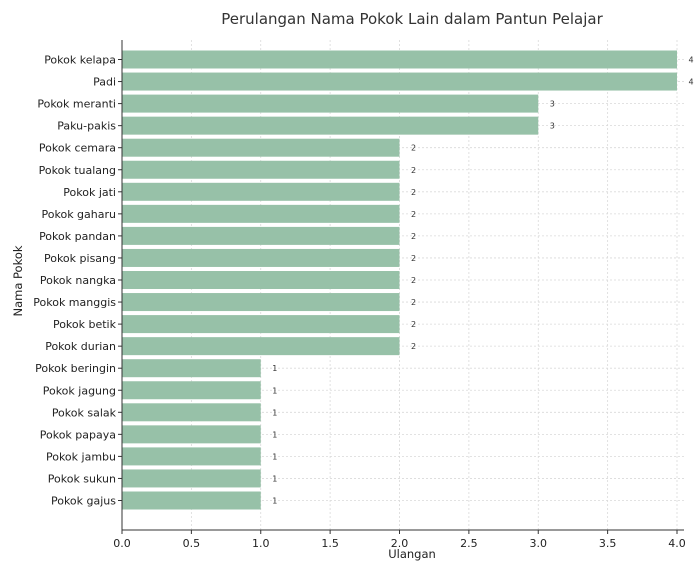 The image size is (697, 561). What do you see at coordinates (83, 501) in the screenshot?
I see `y-tick-label: Pokok gajus` at bounding box center [83, 501].